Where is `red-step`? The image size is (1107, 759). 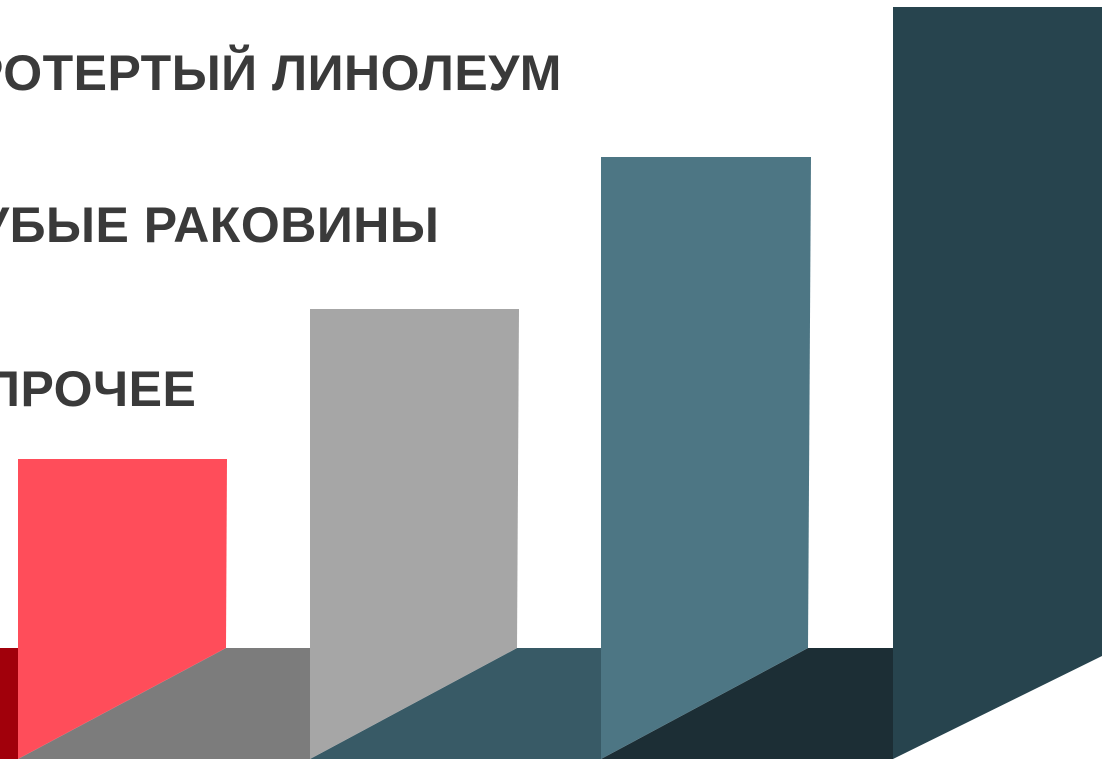
red-step is located at coordinates (122, 609).